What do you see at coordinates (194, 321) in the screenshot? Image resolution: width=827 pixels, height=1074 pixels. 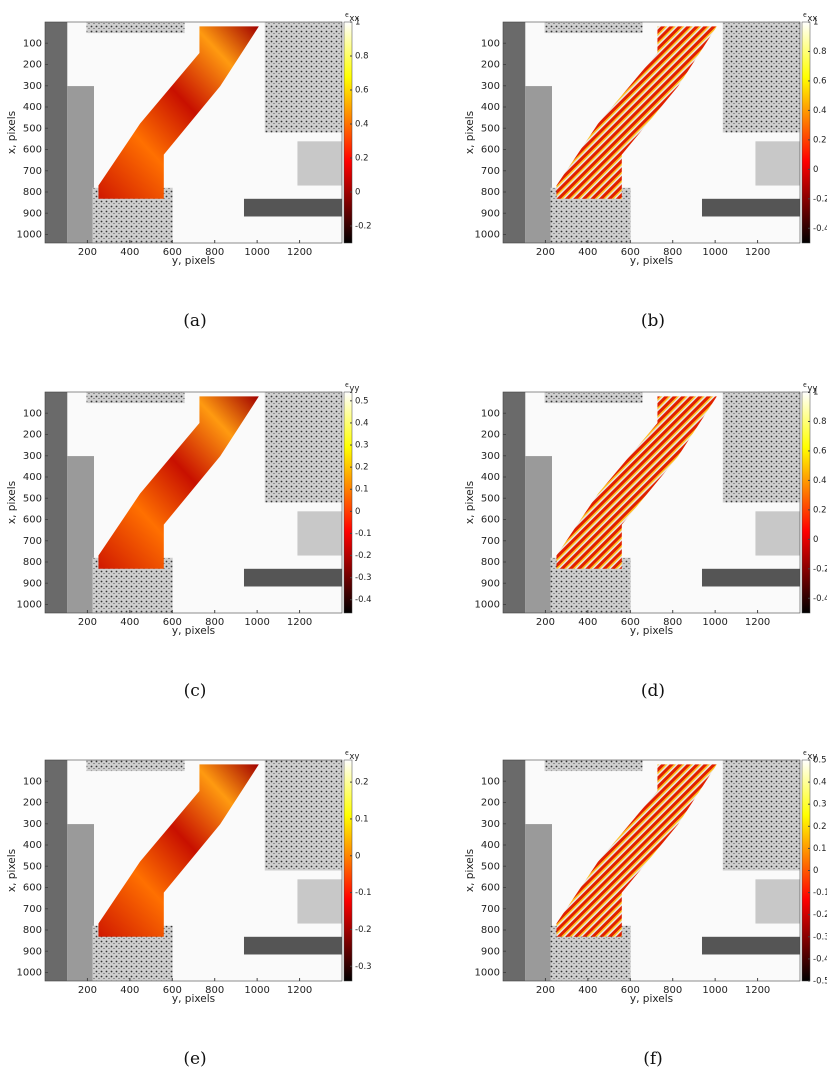 I see `caption: (a)` at bounding box center [194, 321].